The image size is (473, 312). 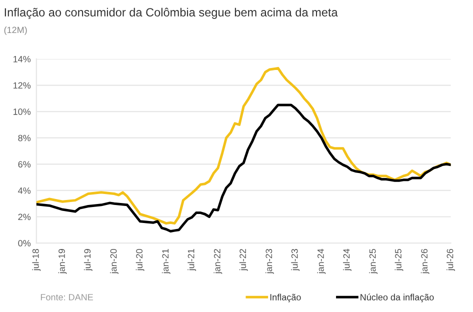 I want to click on x-tick-label: jan-20, so click(x=114, y=261).